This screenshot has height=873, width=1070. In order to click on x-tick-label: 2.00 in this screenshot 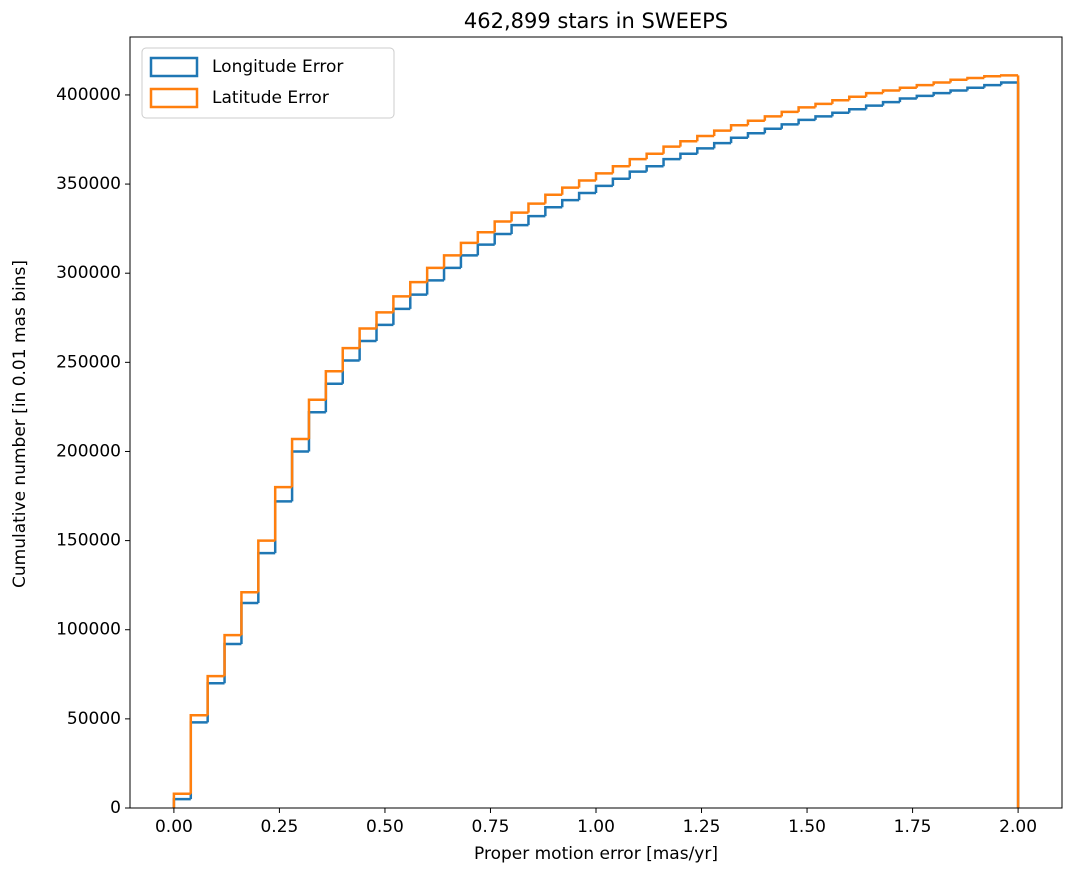, I will do `click(1018, 827)`.